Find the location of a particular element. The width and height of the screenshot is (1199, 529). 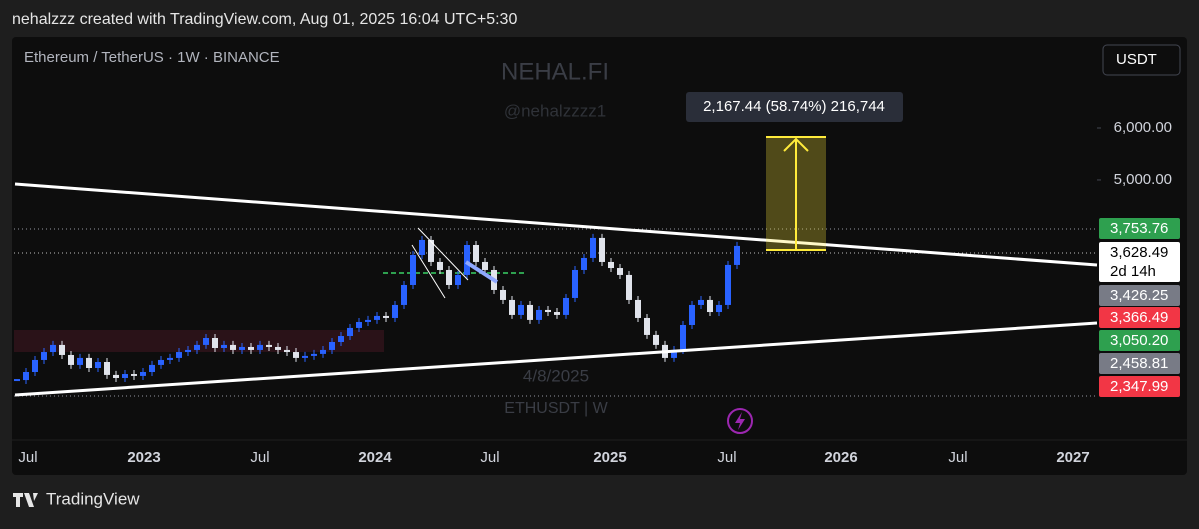

trendline-lower is located at coordinates (556, 359).